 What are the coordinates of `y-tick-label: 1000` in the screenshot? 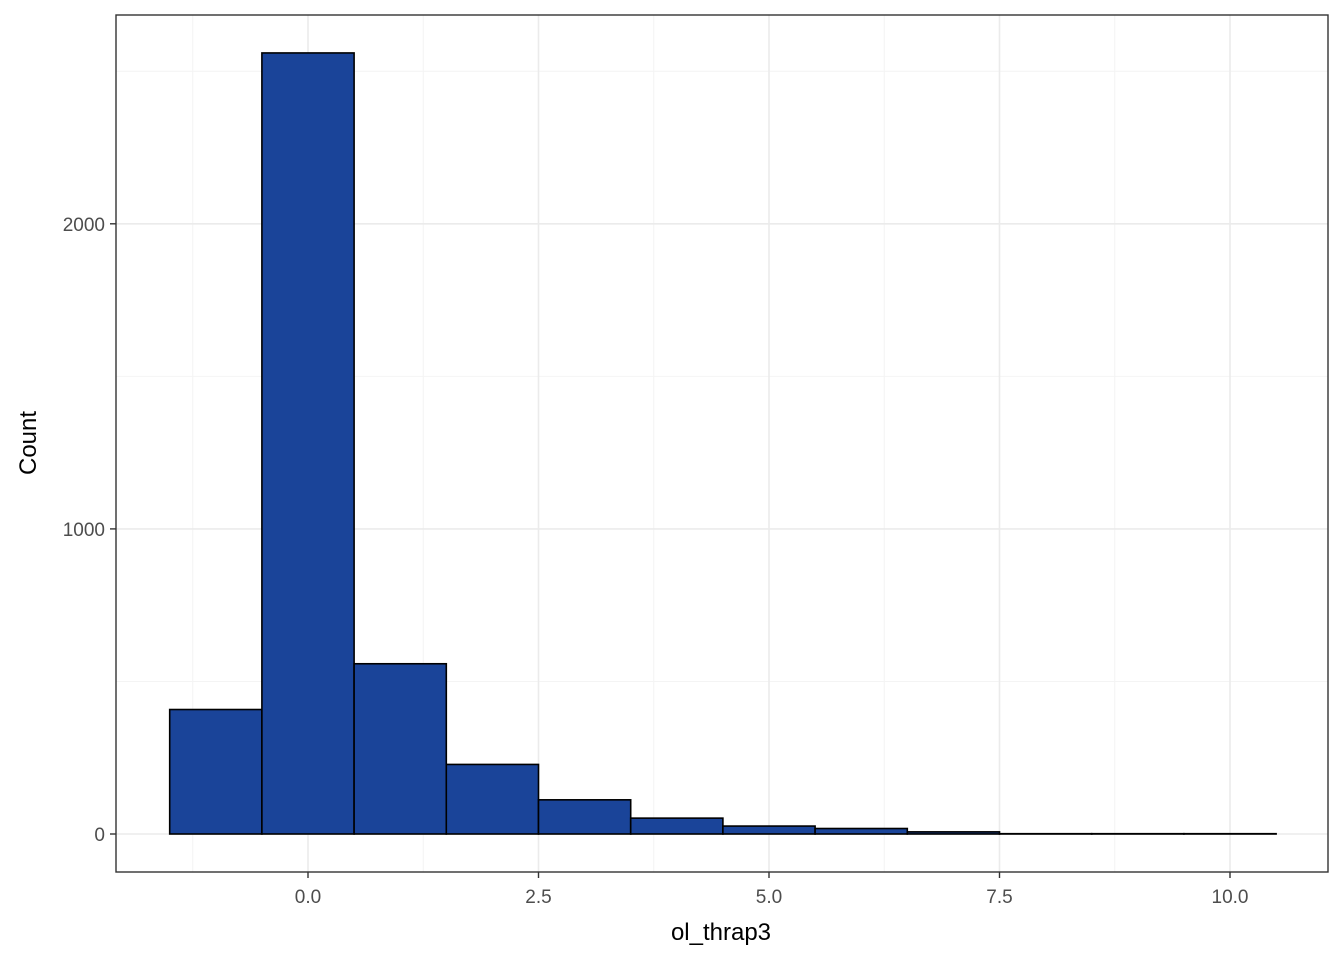 It's located at (84, 530).